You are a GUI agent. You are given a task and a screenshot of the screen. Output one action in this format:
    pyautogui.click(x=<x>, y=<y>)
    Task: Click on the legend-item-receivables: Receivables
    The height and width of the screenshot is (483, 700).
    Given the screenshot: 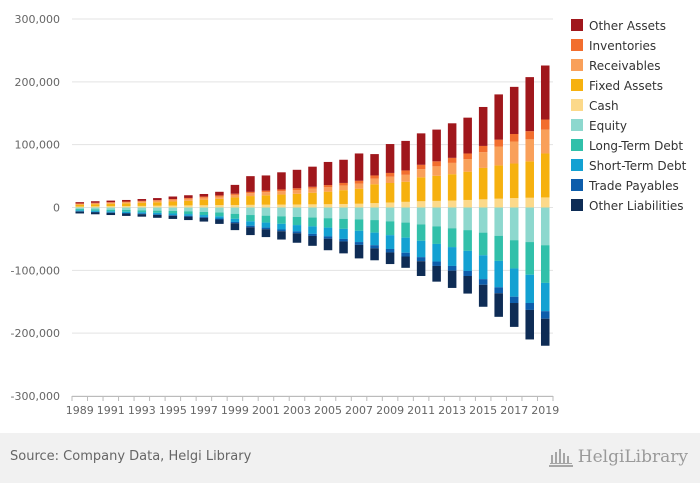 What is the action you would take?
    pyautogui.click(x=616, y=66)
    